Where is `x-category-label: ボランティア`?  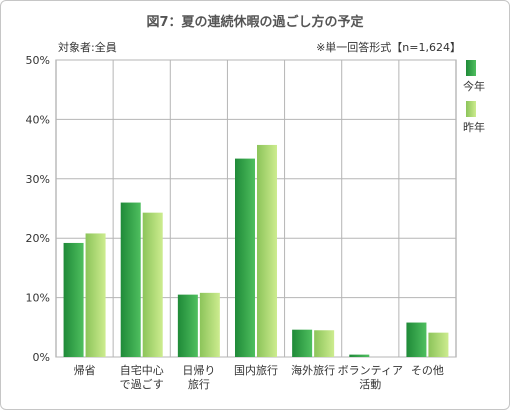 x-category-label: ボランティア is located at coordinates (370, 370).